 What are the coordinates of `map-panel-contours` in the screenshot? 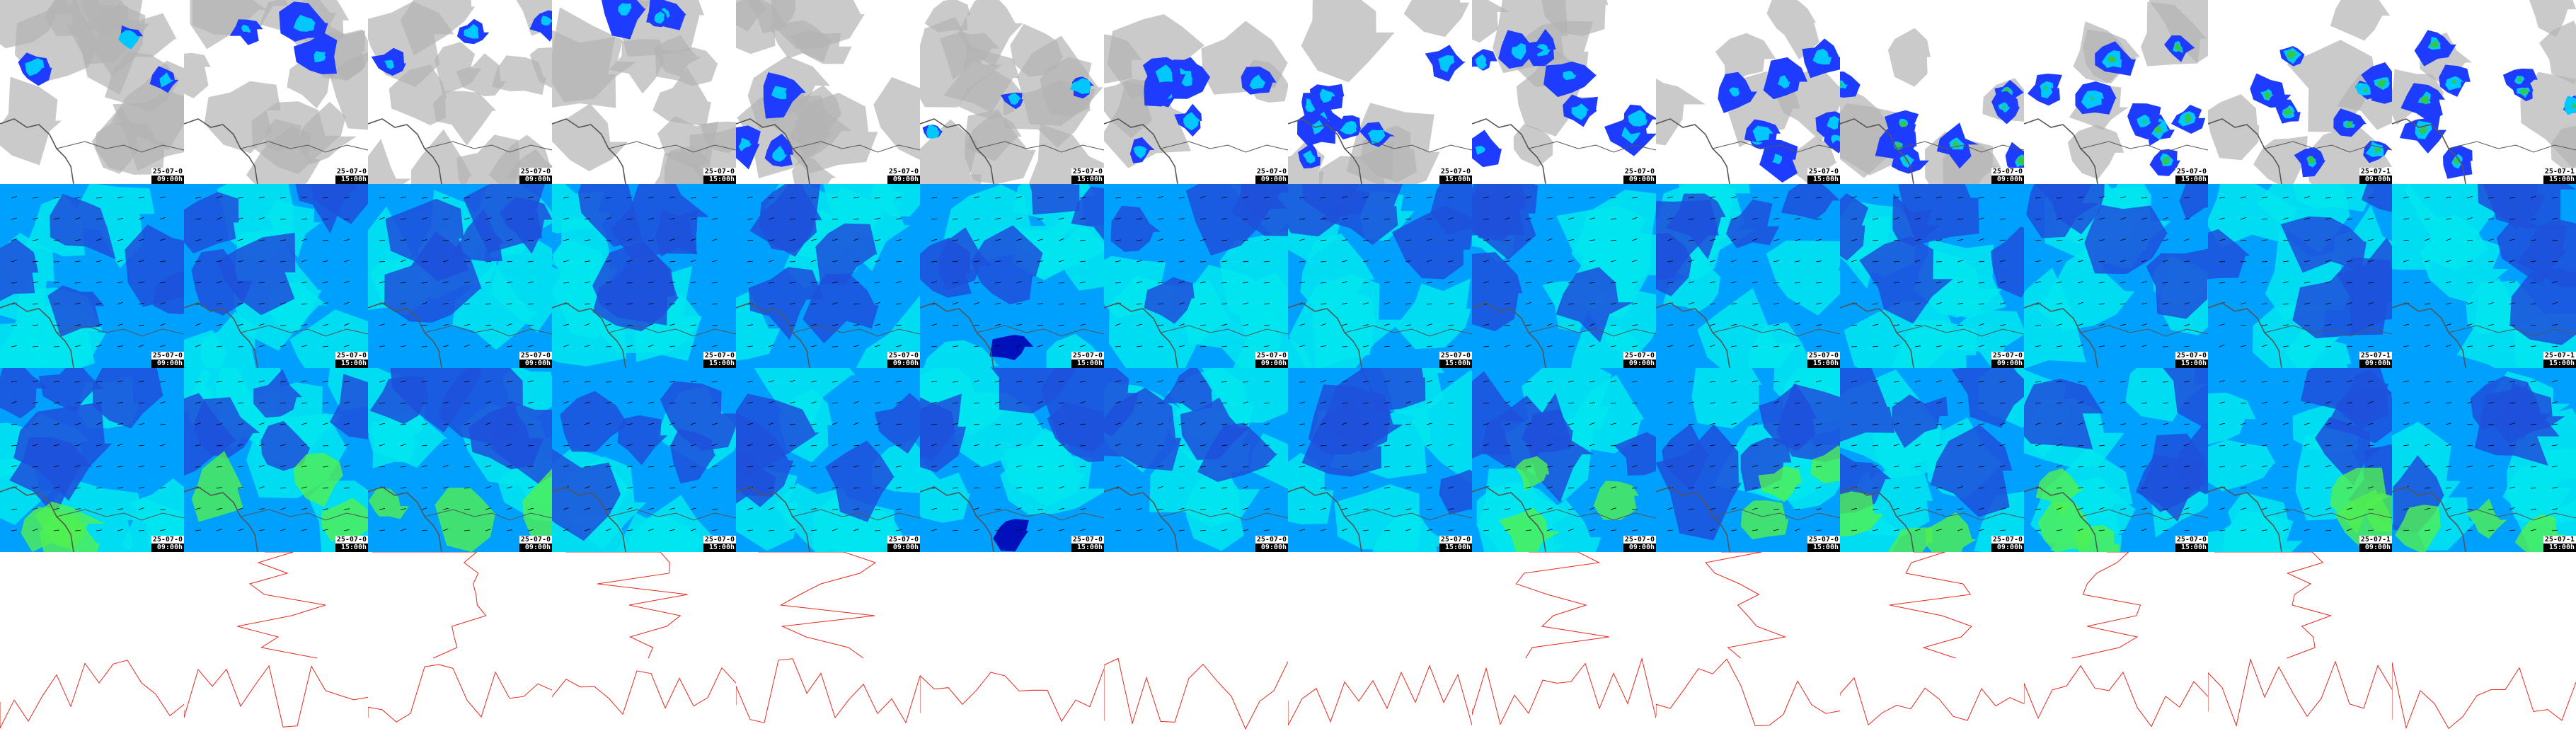 It's located at (1748, 644).